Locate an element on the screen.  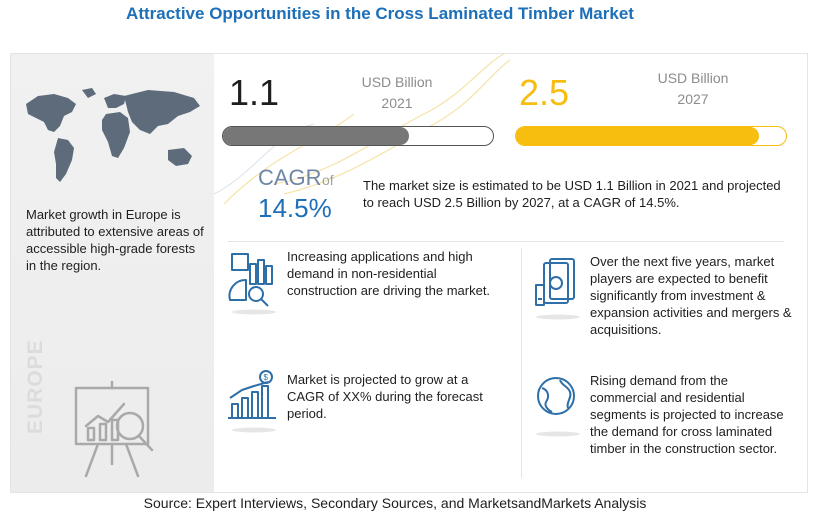
vertical-divider is located at coordinates (521, 363).